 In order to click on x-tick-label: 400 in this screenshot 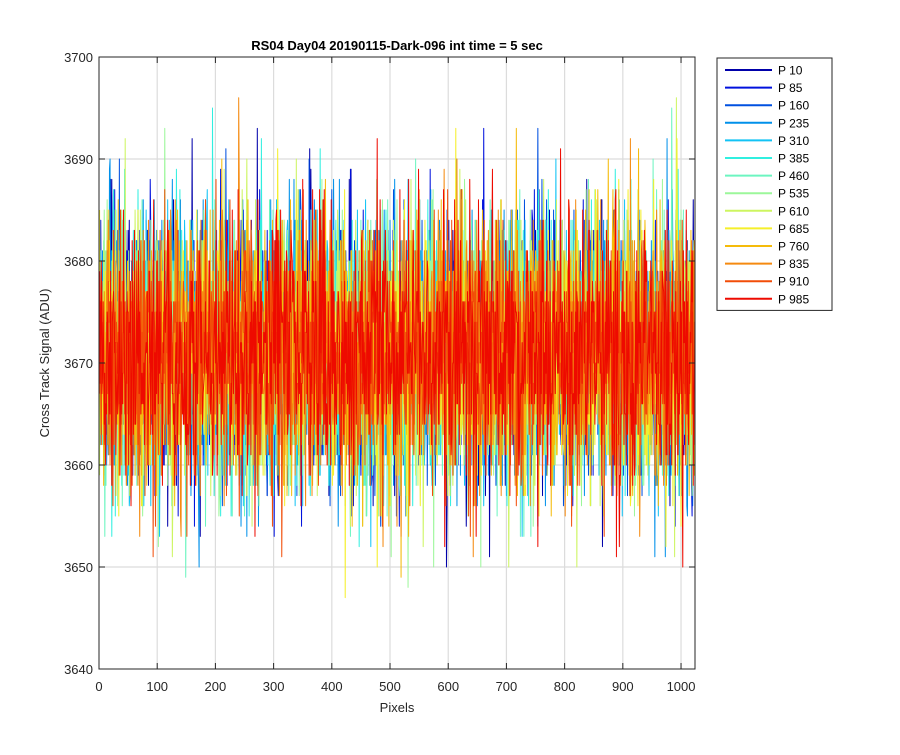, I will do `click(332, 686)`.